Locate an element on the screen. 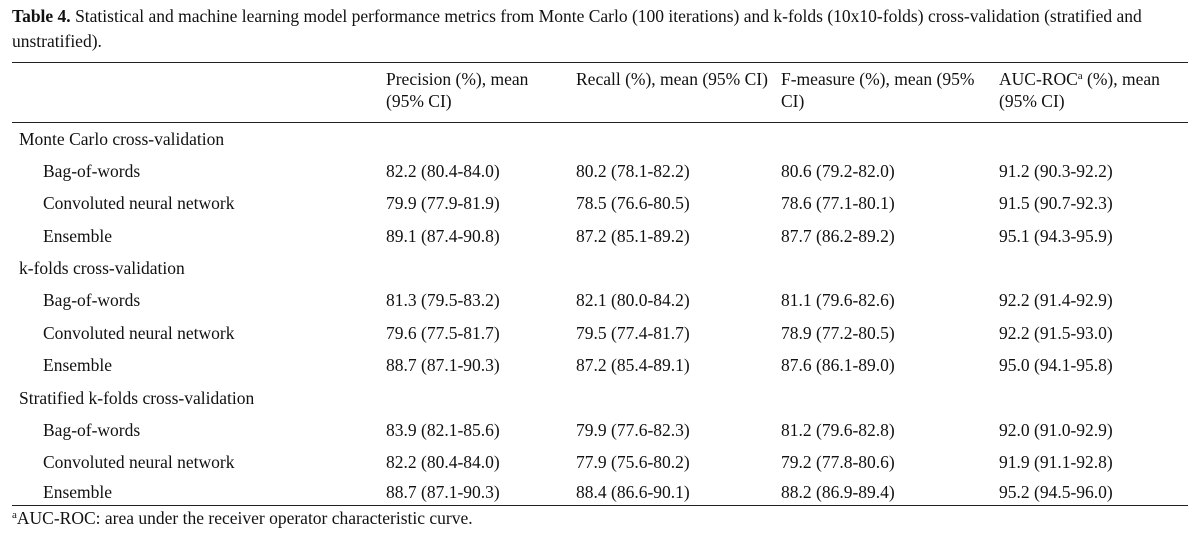 The width and height of the screenshot is (1200, 550). cell-fmeasure: 79.2 (77.8-80.6) is located at coordinates (838, 462).